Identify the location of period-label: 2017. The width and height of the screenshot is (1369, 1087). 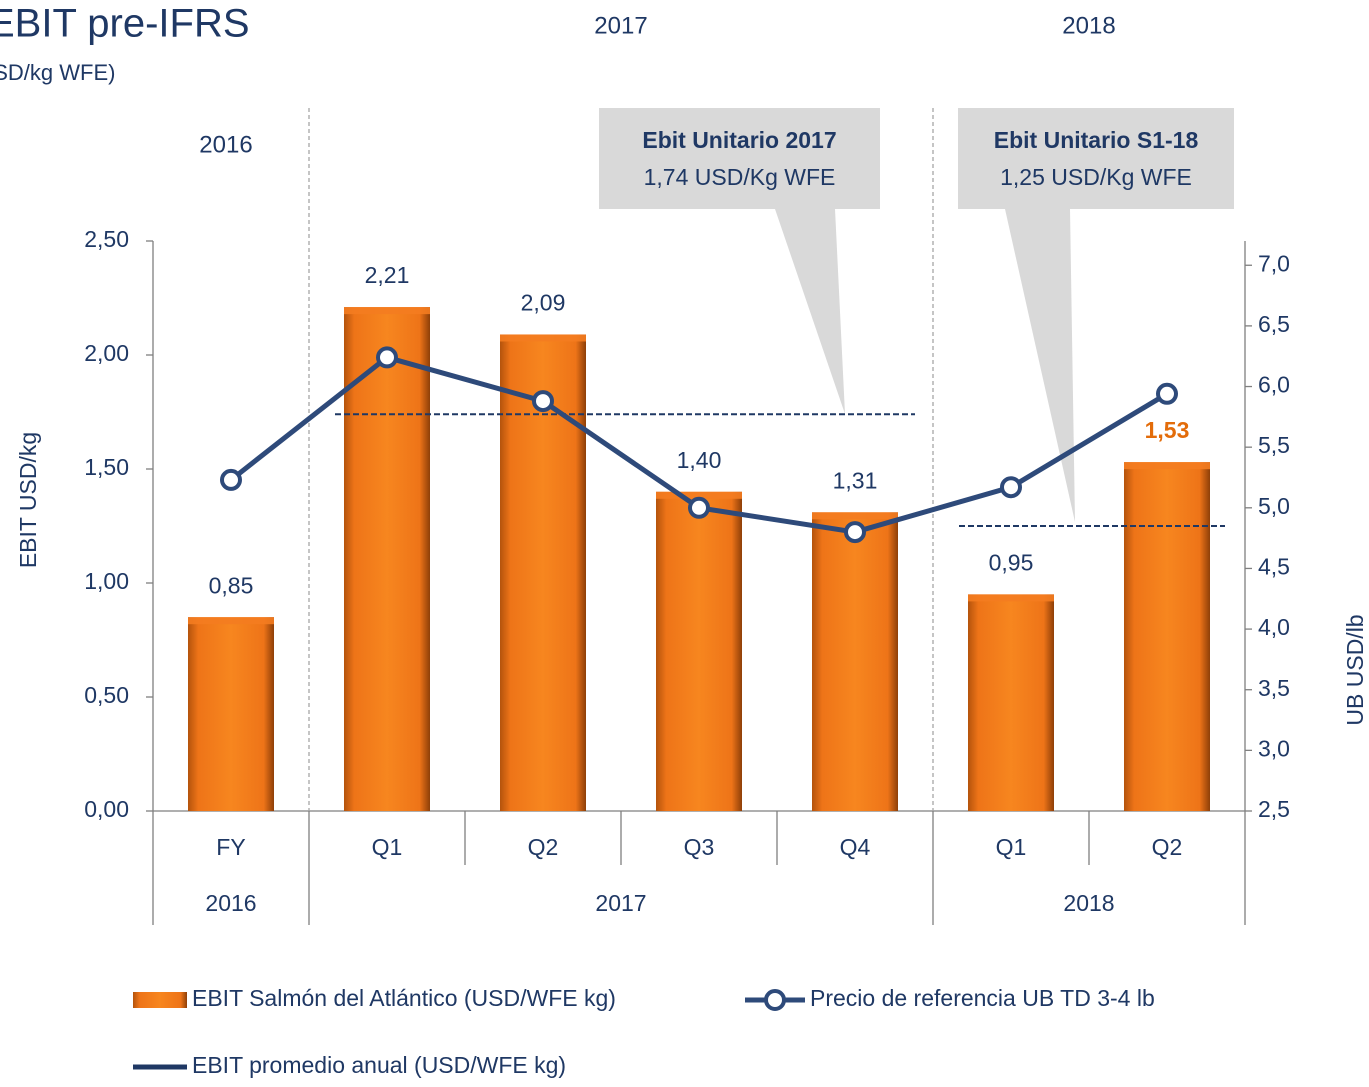
(620, 25).